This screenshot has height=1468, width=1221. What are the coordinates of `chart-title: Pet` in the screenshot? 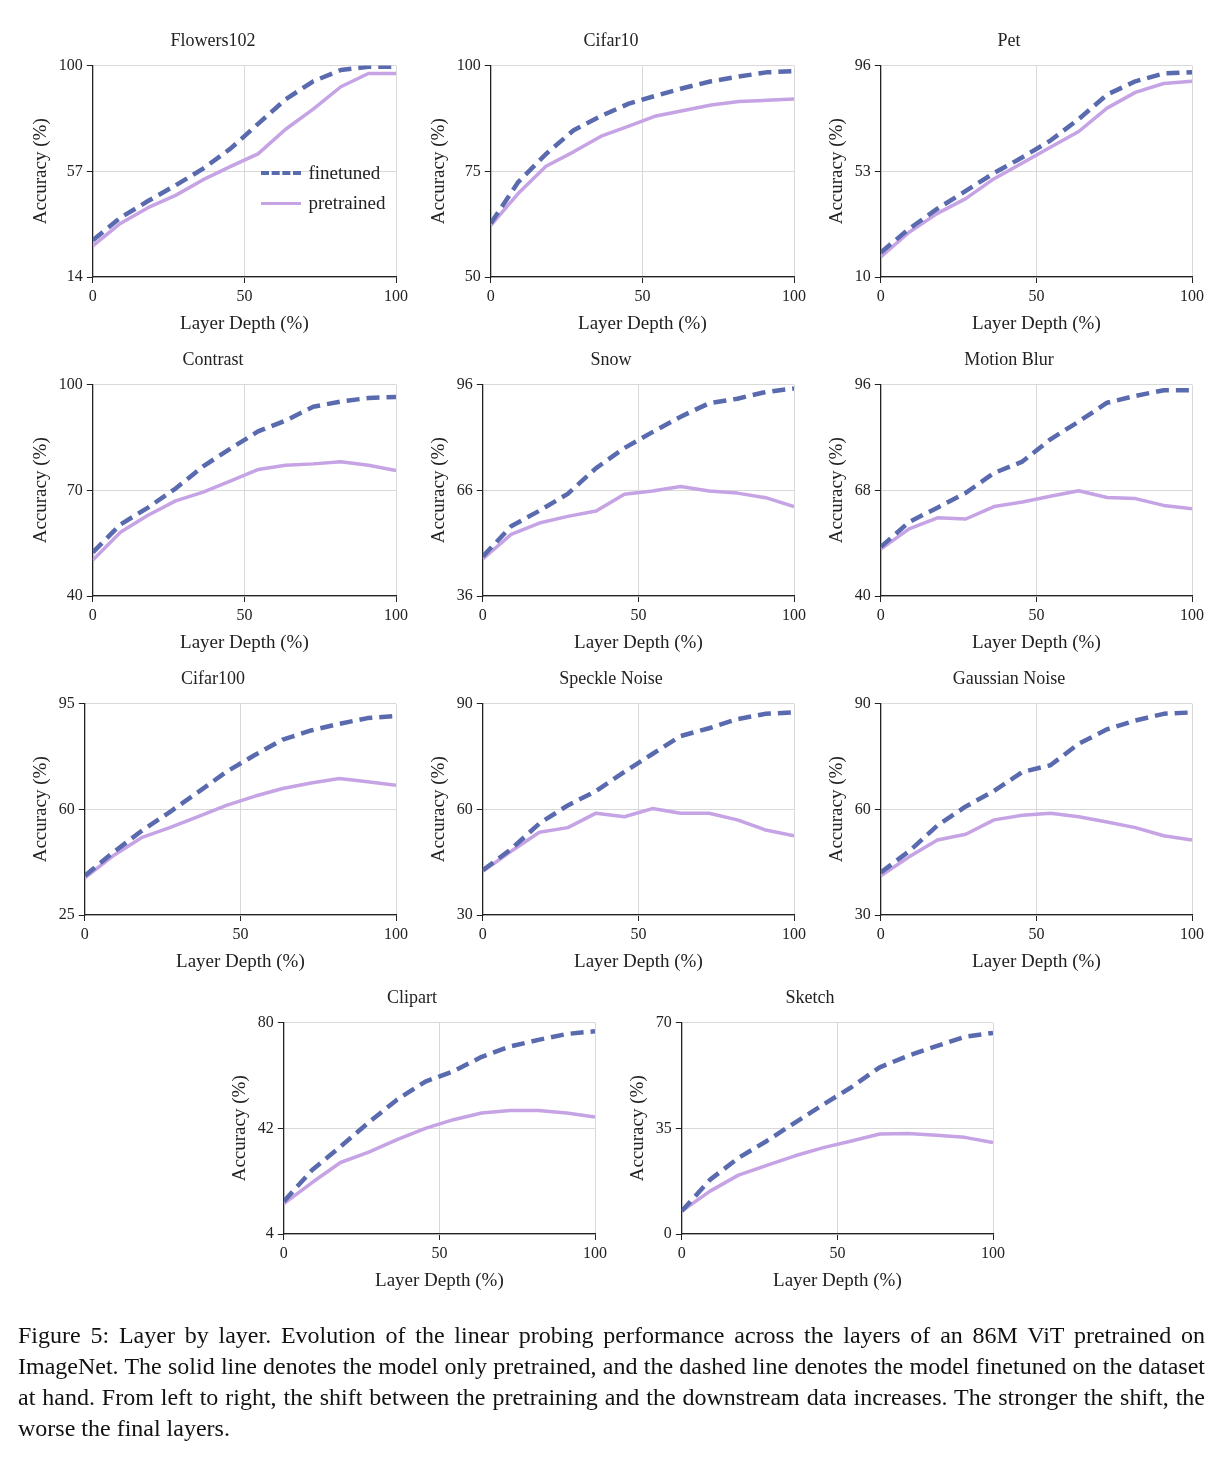 It's located at (1008, 39).